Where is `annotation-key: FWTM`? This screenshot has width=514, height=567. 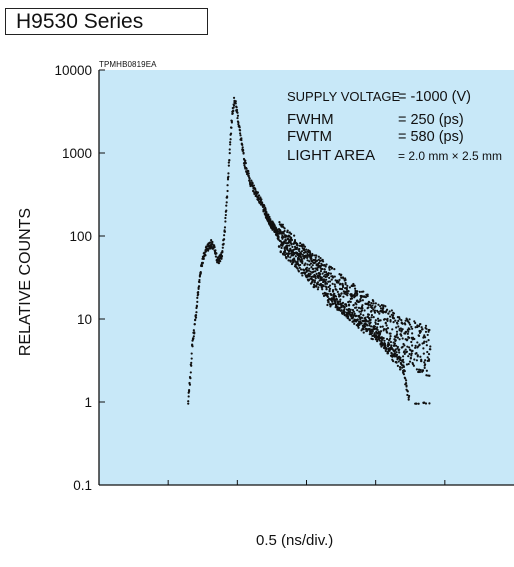
annotation-key: FWTM is located at coordinates (309, 136).